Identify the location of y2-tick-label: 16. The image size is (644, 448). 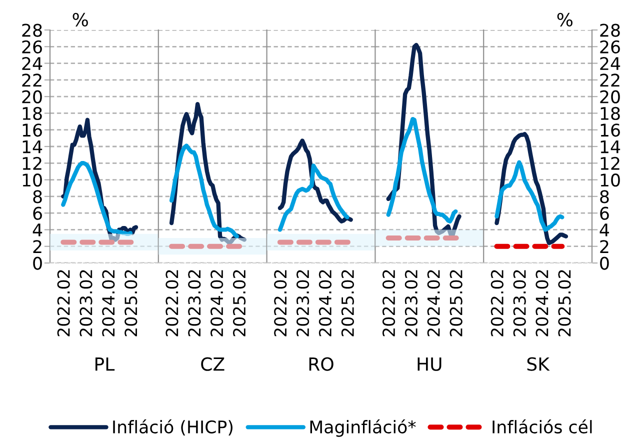
(610, 130).